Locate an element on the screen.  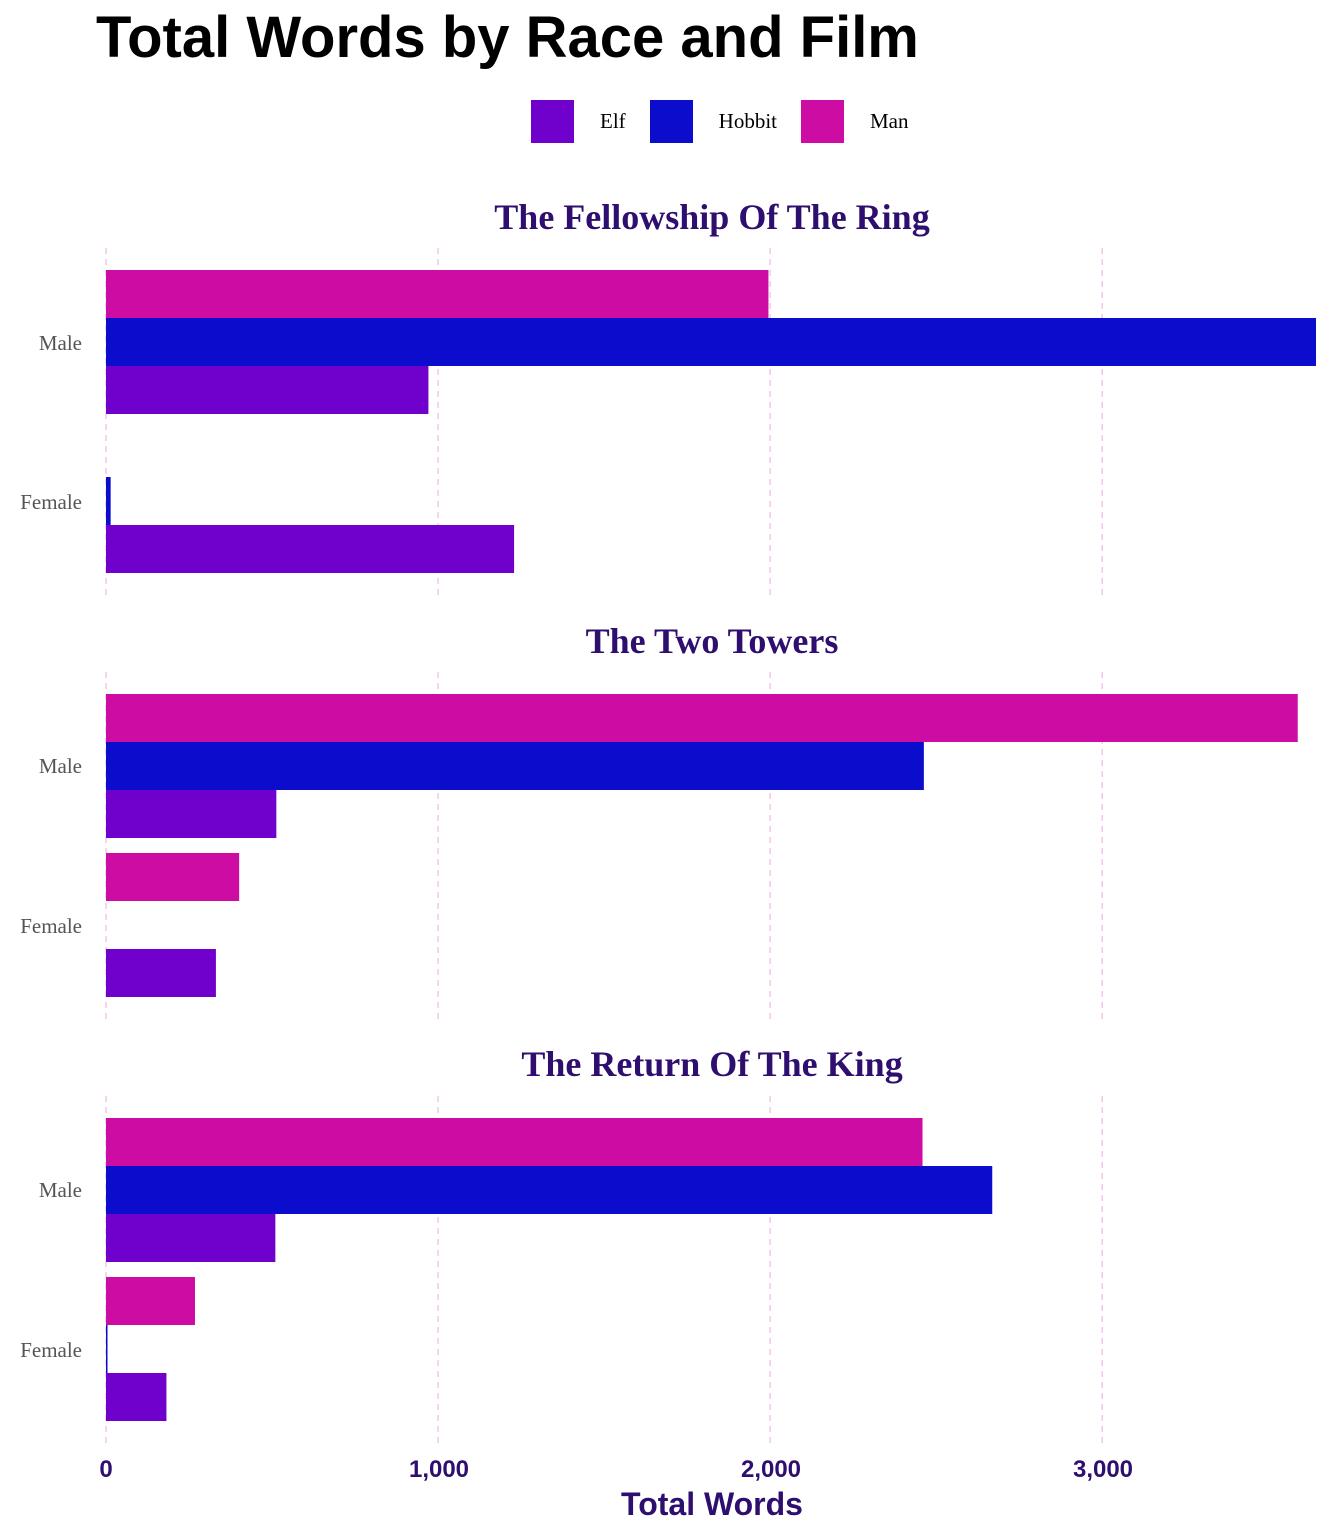
bar-1-male-man is located at coordinates (437, 294).